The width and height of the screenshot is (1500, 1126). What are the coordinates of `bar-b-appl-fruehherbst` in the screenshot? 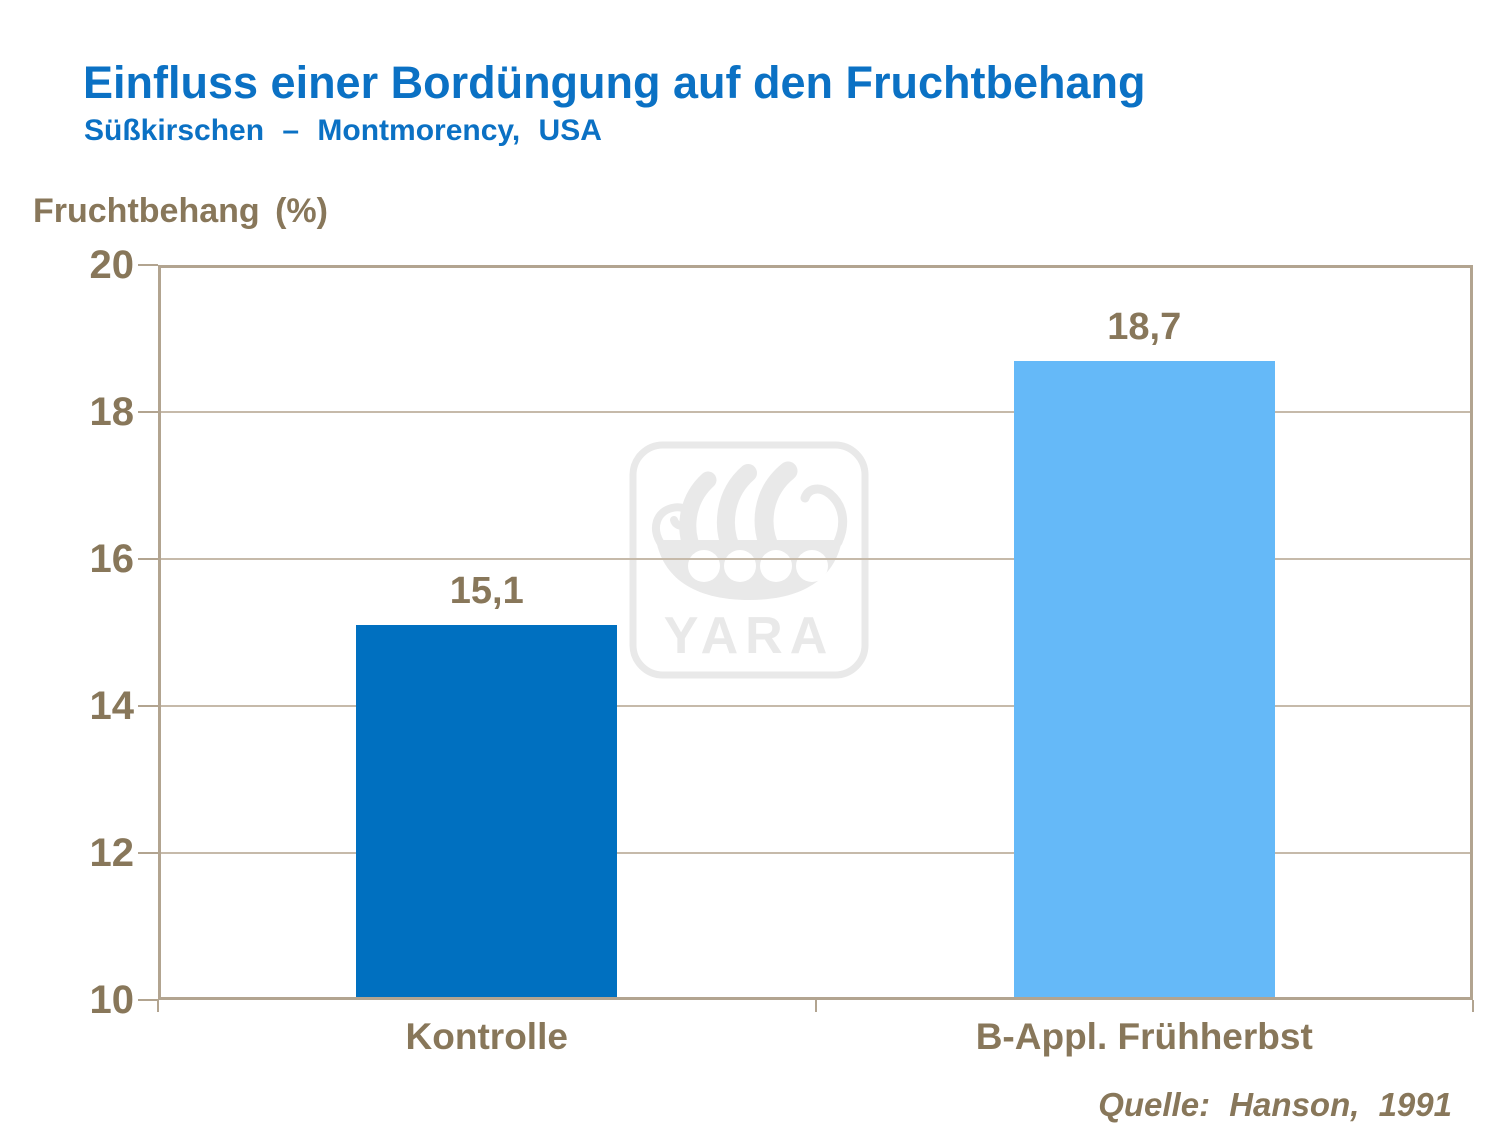 It's located at (1144, 680).